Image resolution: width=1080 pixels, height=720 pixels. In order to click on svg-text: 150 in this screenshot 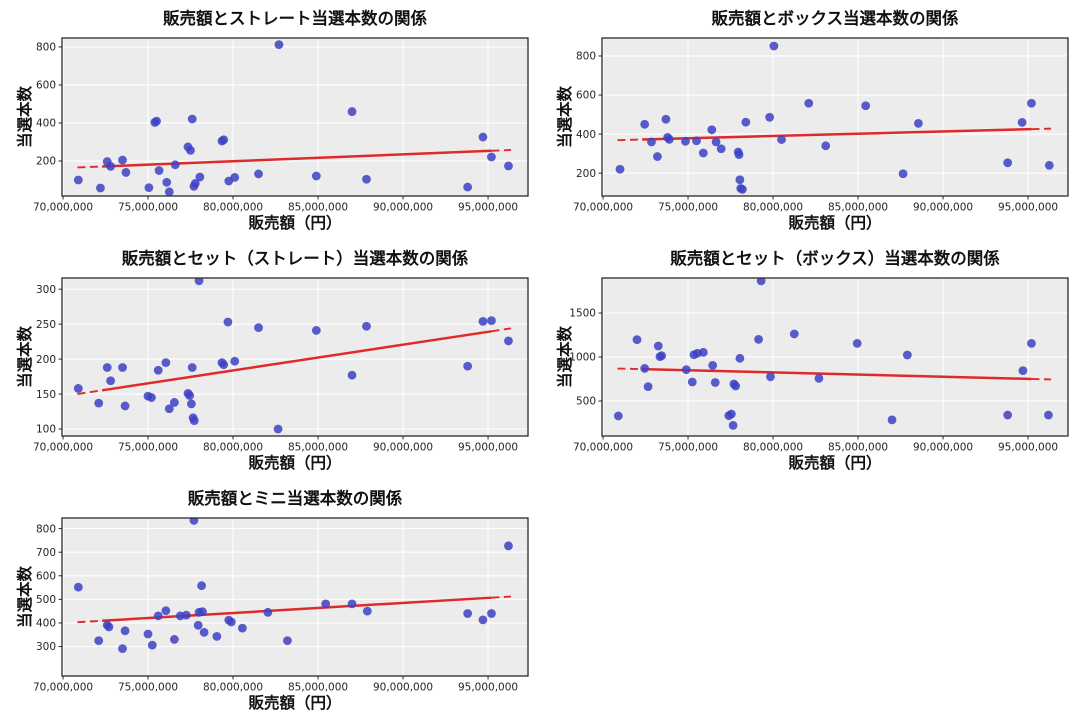, I will do `click(46, 395)`.